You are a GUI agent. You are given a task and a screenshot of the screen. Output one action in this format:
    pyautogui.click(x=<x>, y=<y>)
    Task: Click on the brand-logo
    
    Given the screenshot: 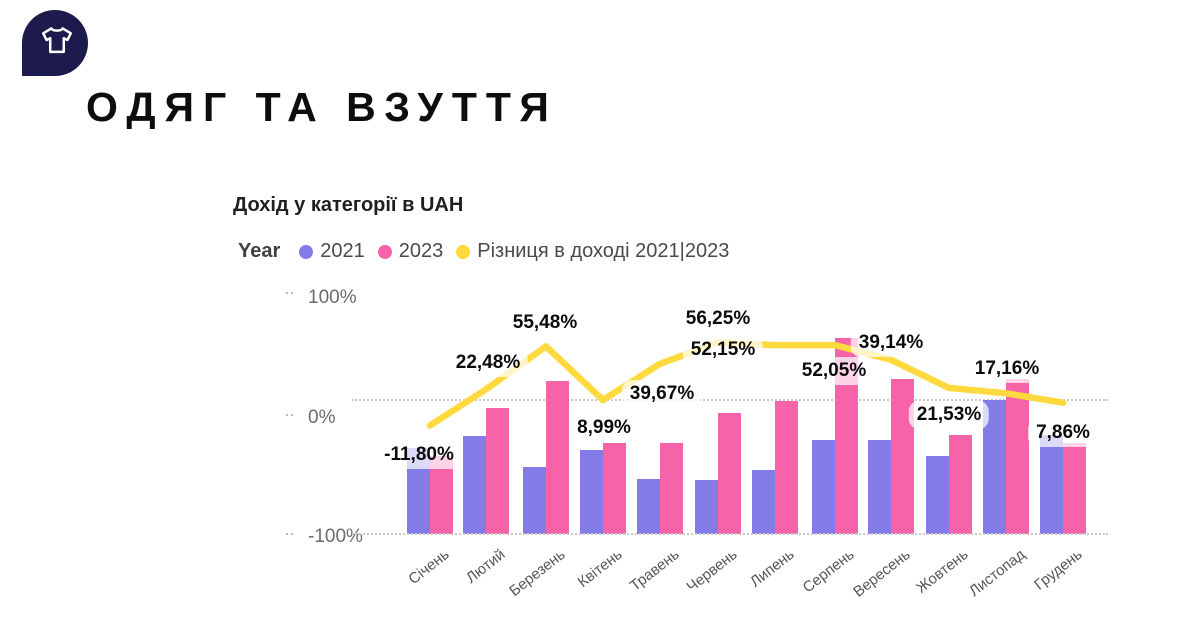 What is the action you would take?
    pyautogui.click(x=55, y=43)
    